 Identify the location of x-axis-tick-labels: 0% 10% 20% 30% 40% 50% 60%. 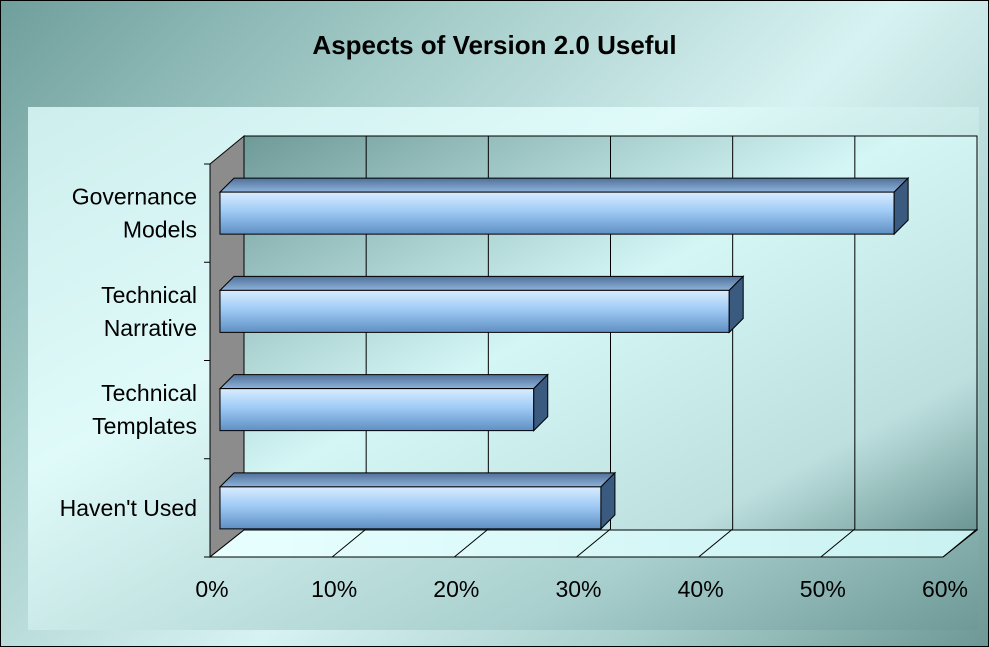
(581, 589).